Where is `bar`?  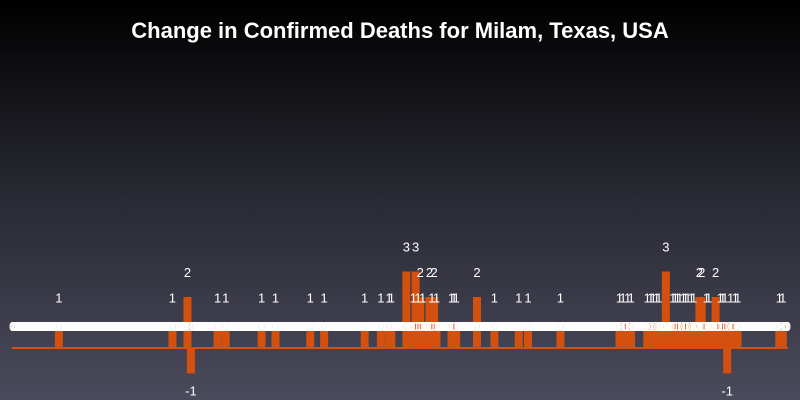 bar is located at coordinates (422, 335).